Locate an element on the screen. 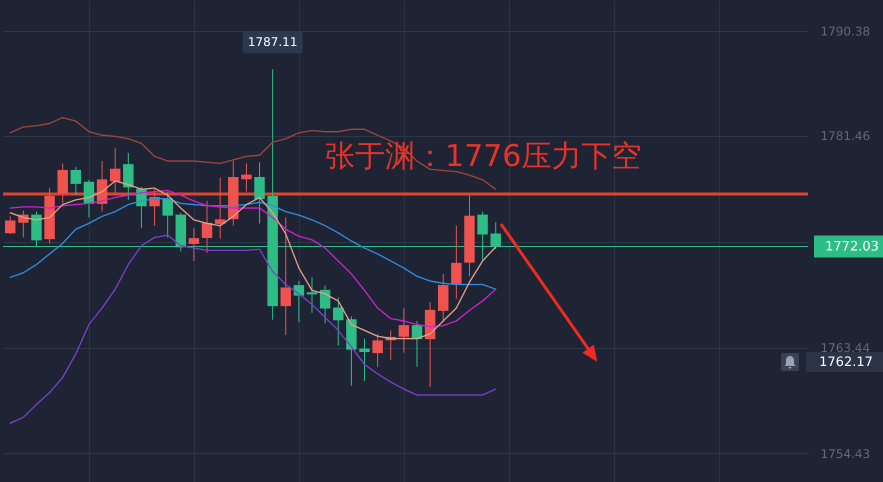 This screenshot has height=482, width=883. y-tick-label: 1781.46 is located at coordinates (845, 136).